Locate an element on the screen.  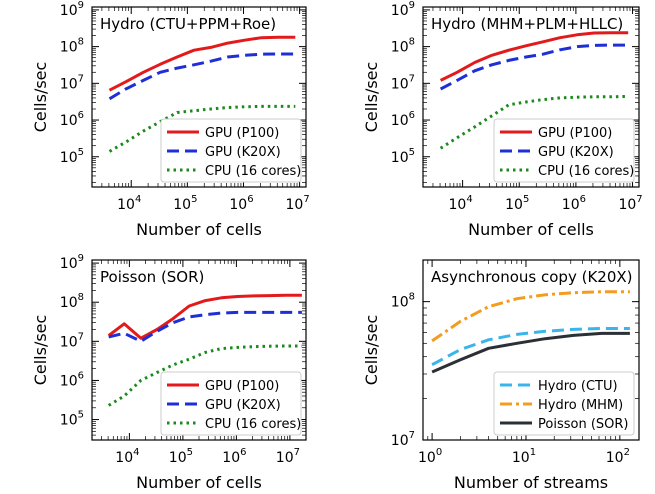
legend-label: Hydro (MHM) is located at coordinates (580, 405).